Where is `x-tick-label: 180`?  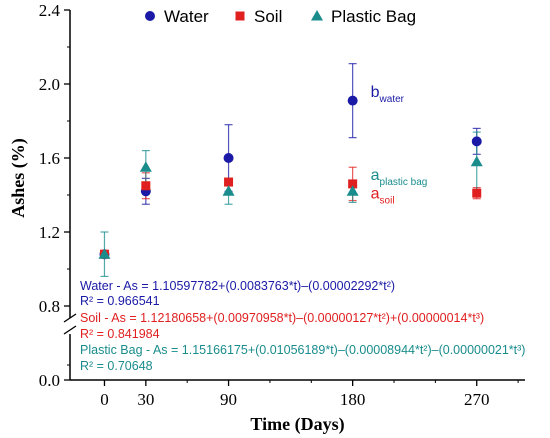 x-tick-label: 180 is located at coordinates (353, 399).